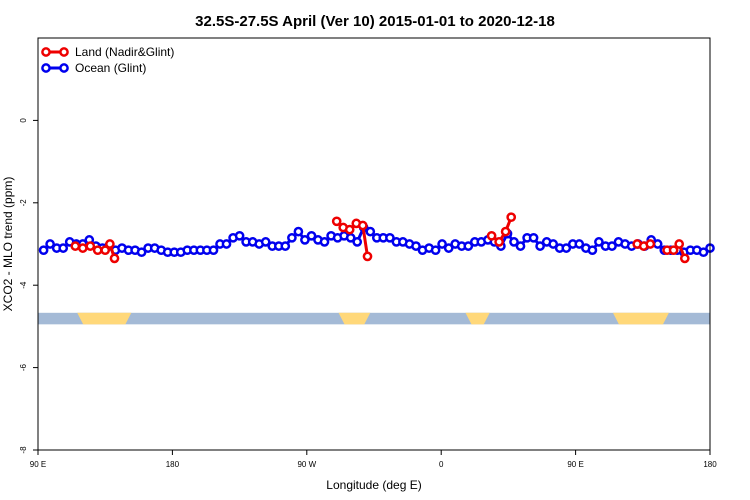 The image size is (750, 500). I want to click on x-tick-label-1: 180, so click(173, 464).